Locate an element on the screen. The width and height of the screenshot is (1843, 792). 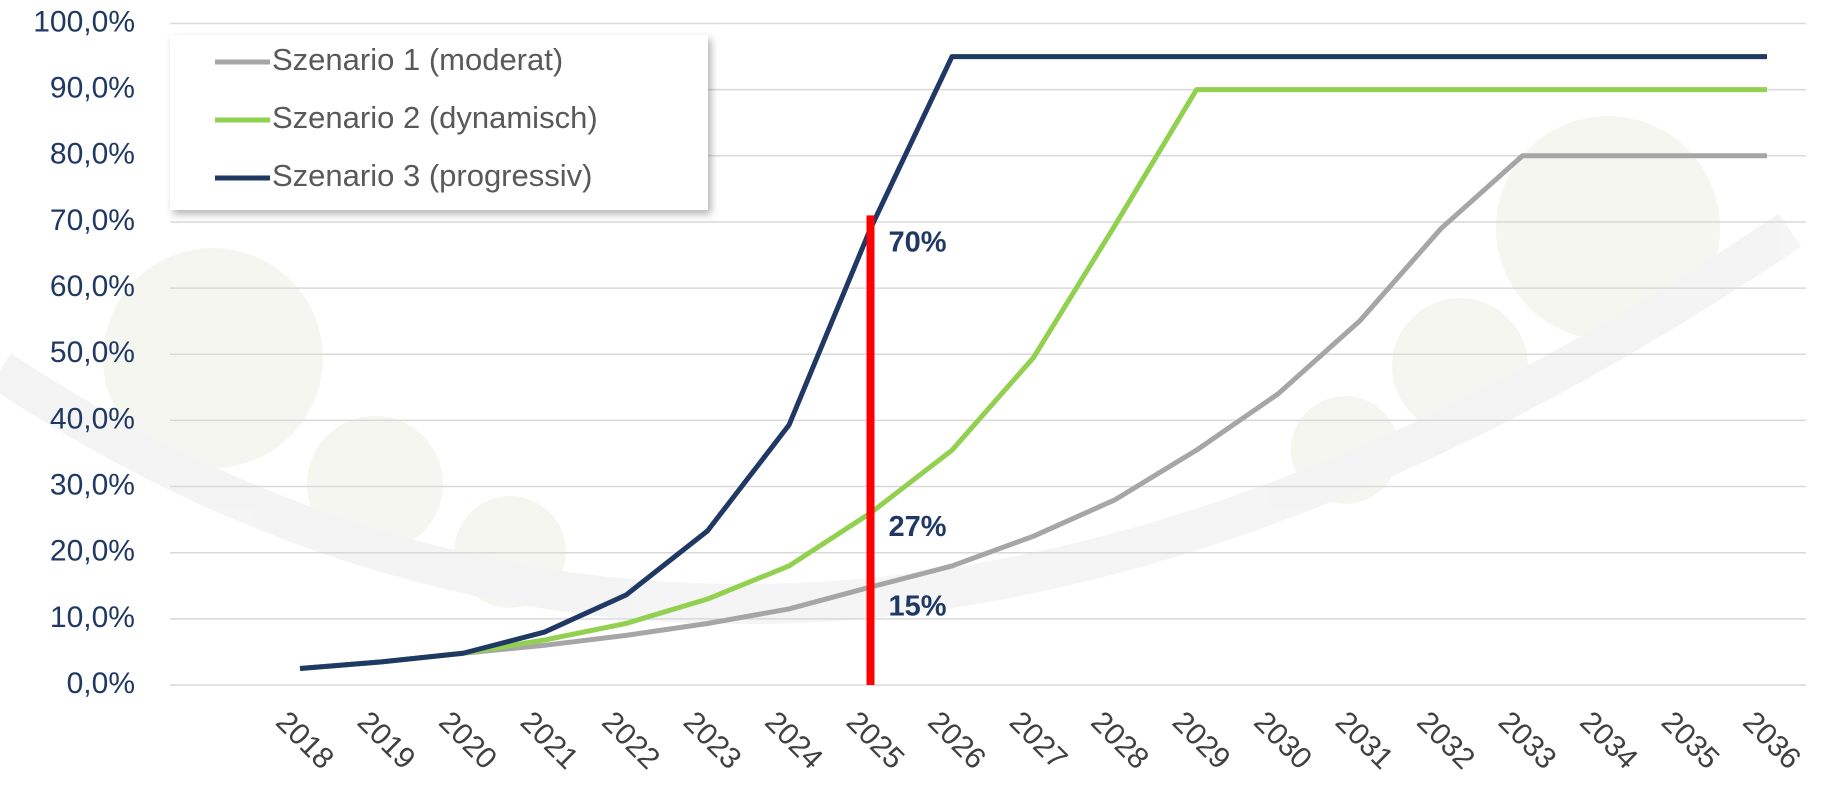
y-tick-label: 40,0% is located at coordinates (92, 418).